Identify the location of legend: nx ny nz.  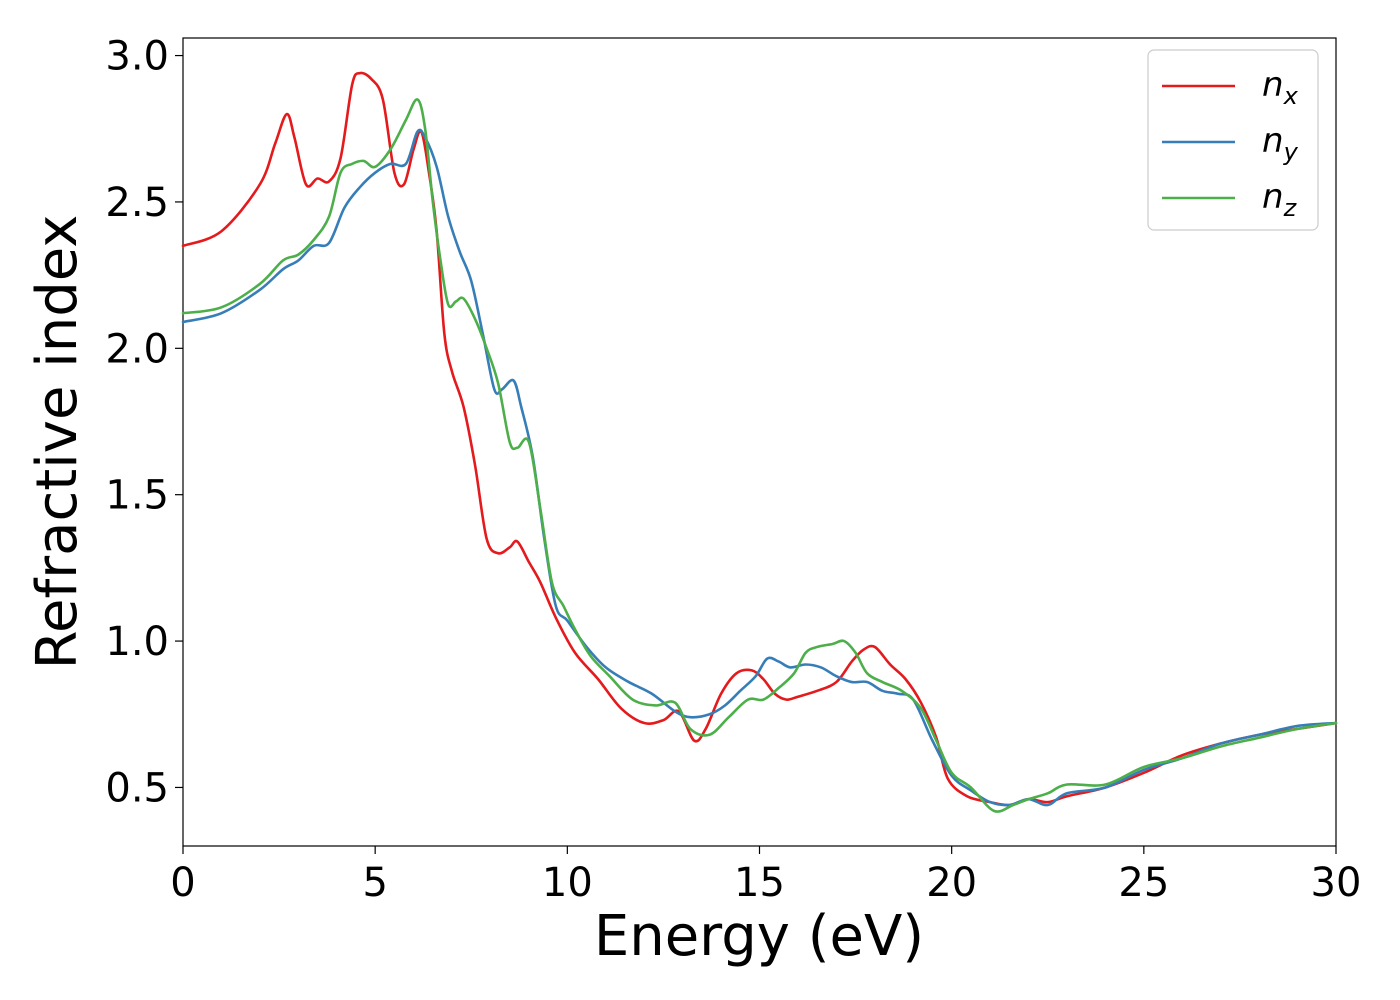
(1233, 140).